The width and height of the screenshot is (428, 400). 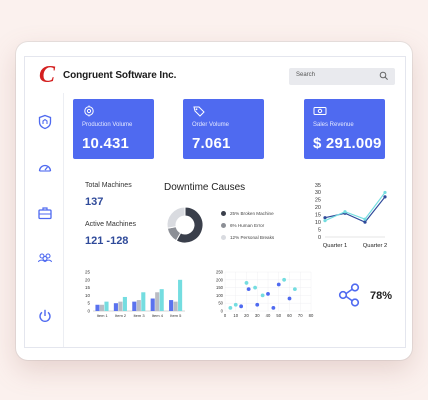 I want to click on active-machines-label: Active Machines, so click(x=110, y=224).